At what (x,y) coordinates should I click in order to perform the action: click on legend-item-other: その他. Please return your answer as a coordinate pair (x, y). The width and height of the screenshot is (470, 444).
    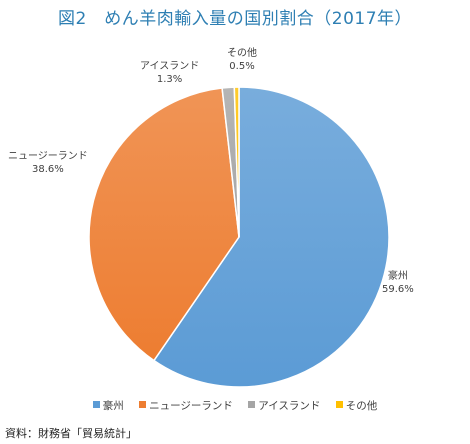
    Looking at the image, I should click on (356, 405).